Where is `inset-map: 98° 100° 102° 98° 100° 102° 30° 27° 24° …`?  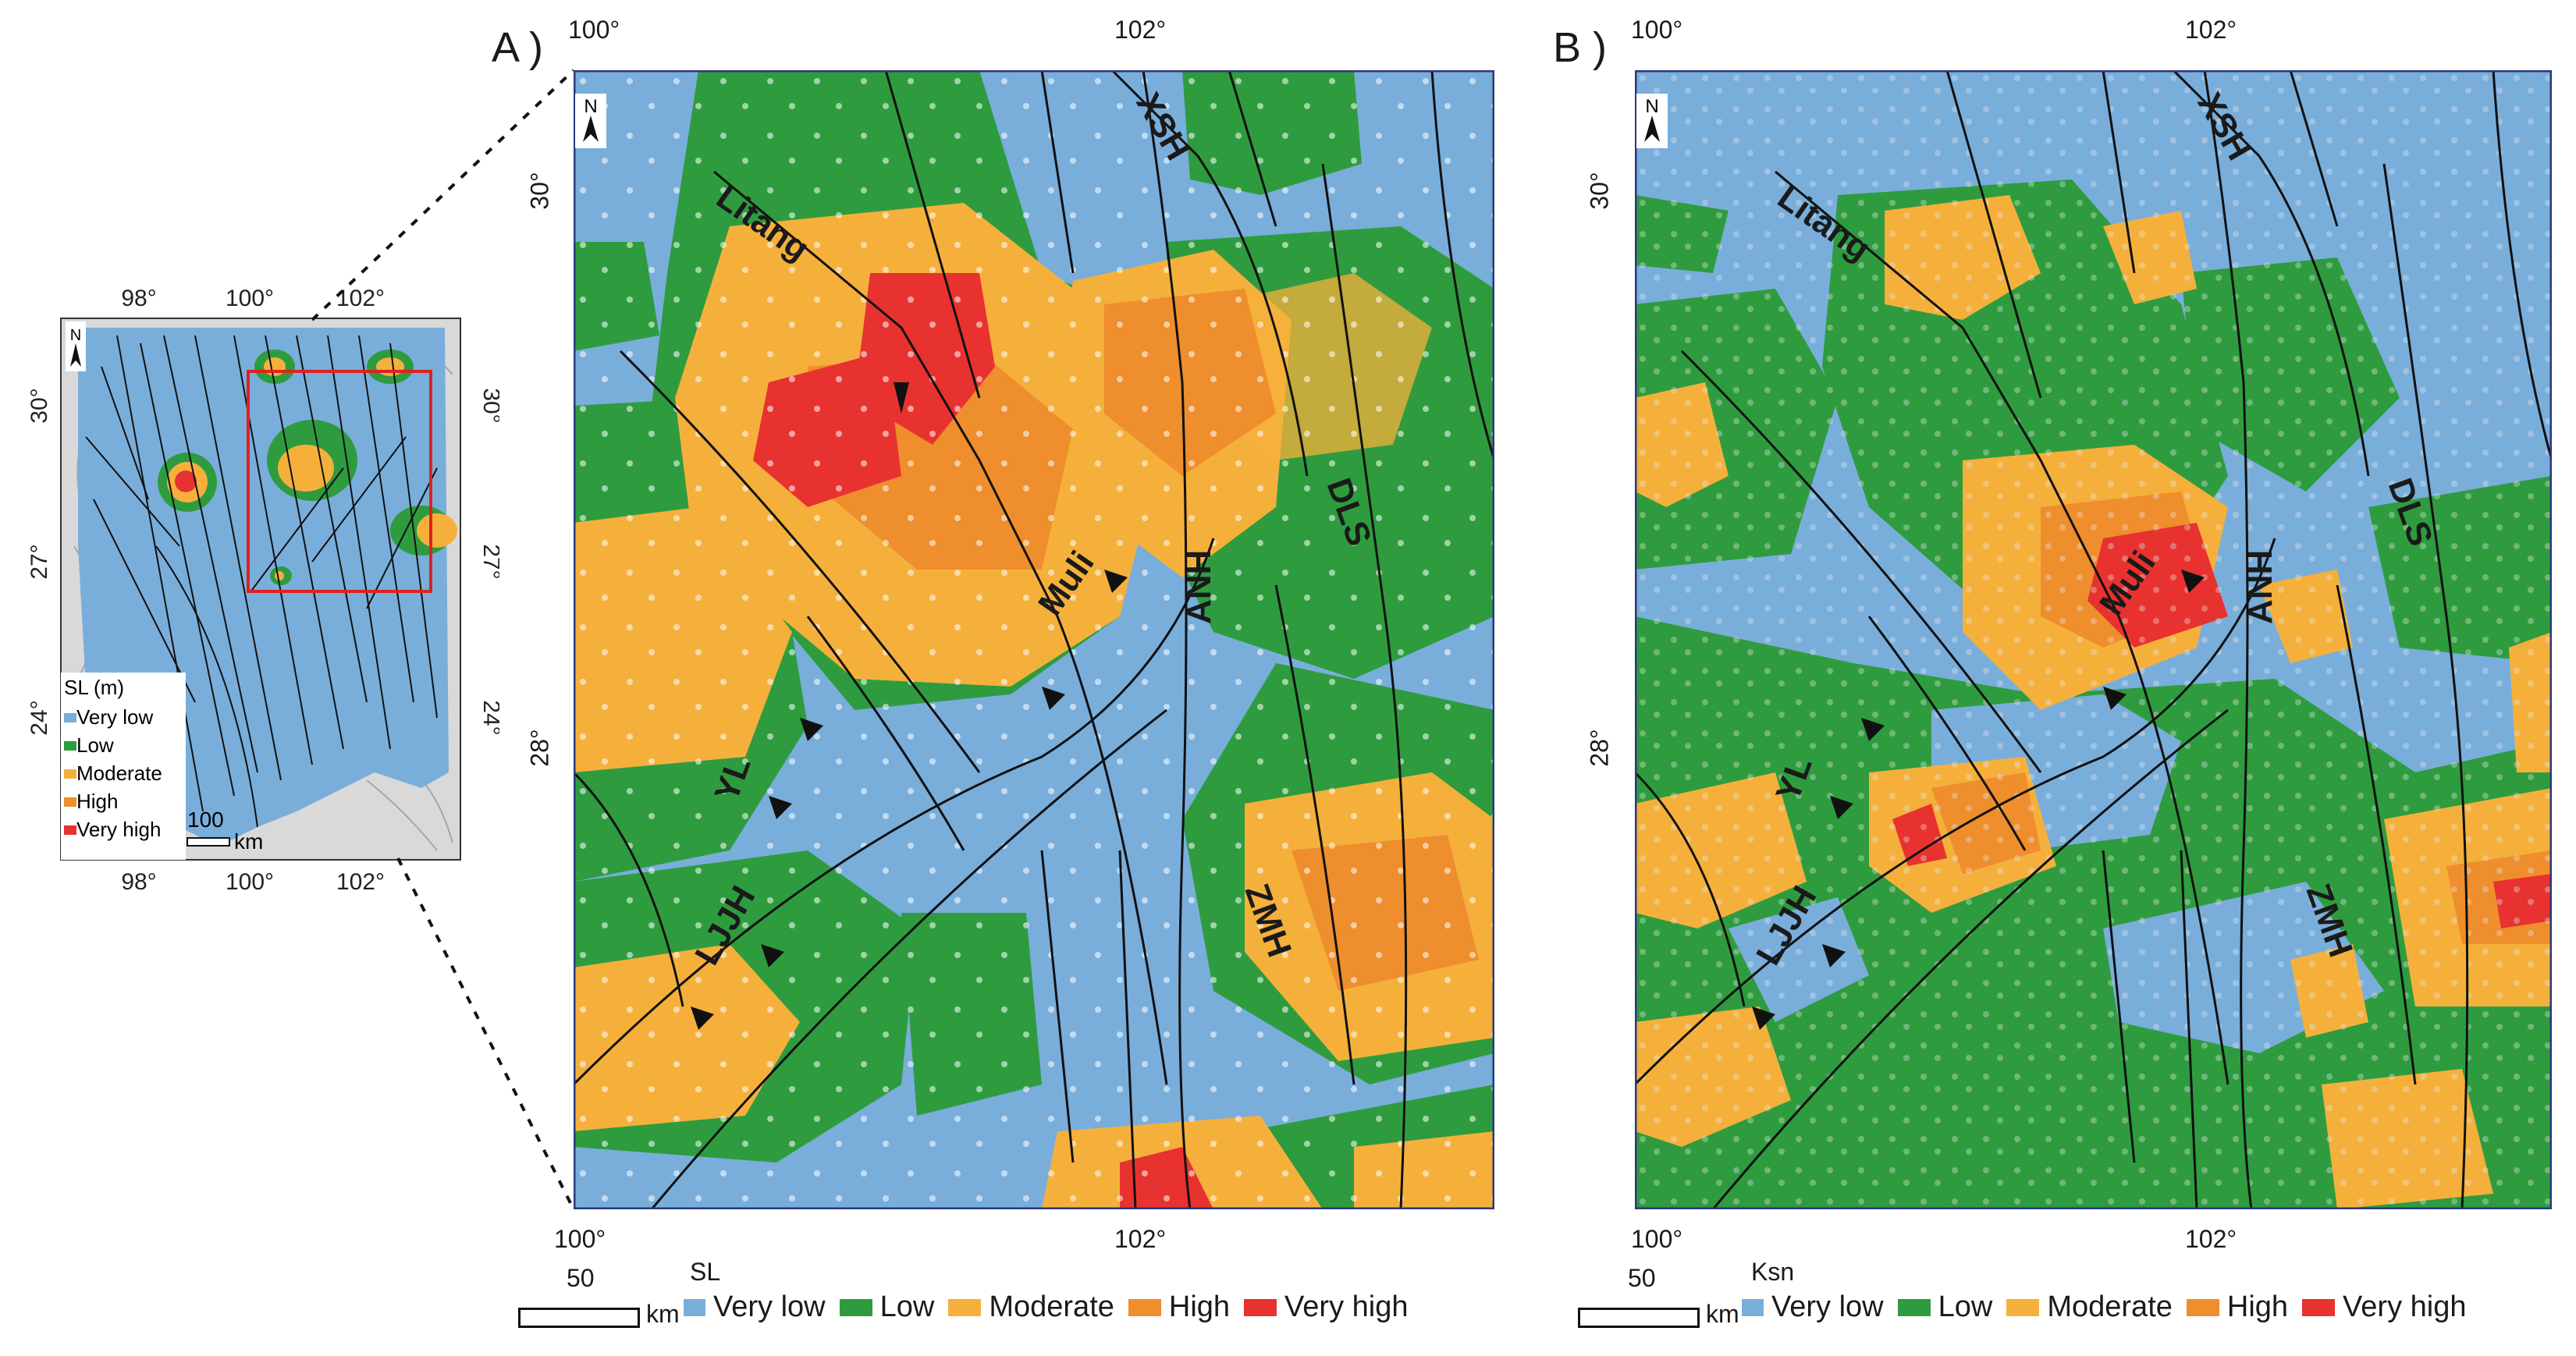
inset-map: 98° 100° 102° 98° 100° 102° 30° 27° 24° … is located at coordinates (263, 590).